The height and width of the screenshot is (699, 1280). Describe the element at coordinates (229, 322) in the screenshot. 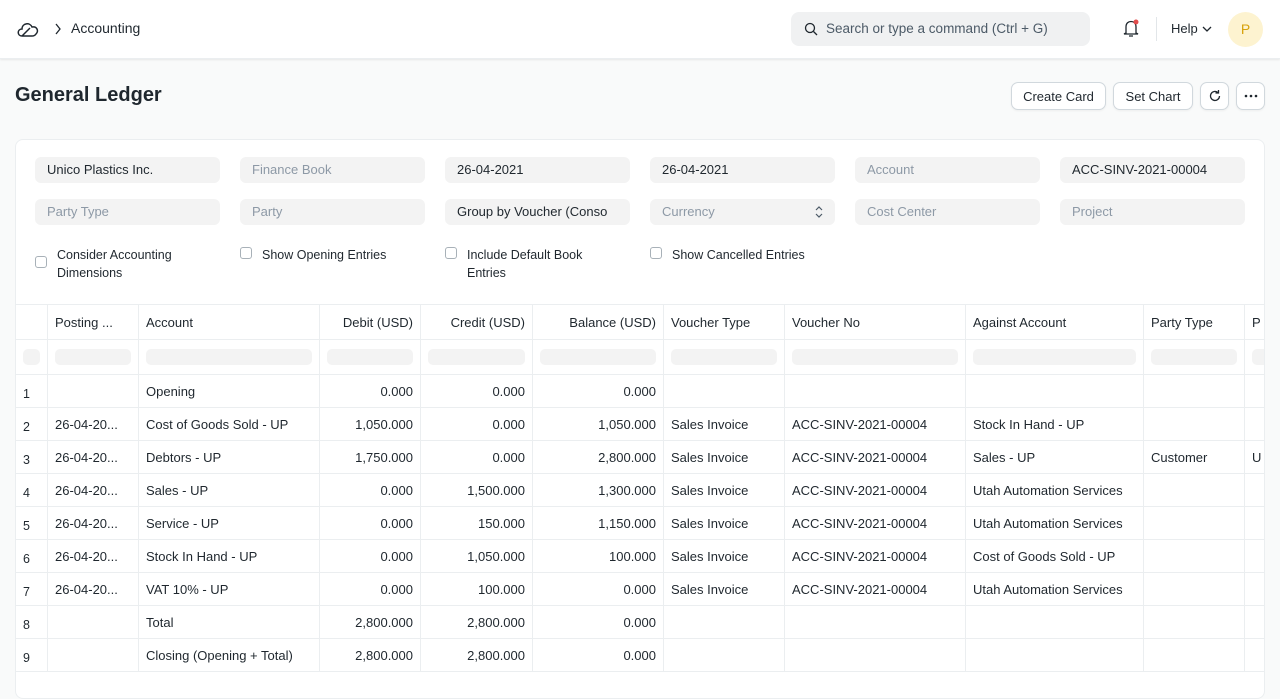

I see `column-header: Account` at that location.